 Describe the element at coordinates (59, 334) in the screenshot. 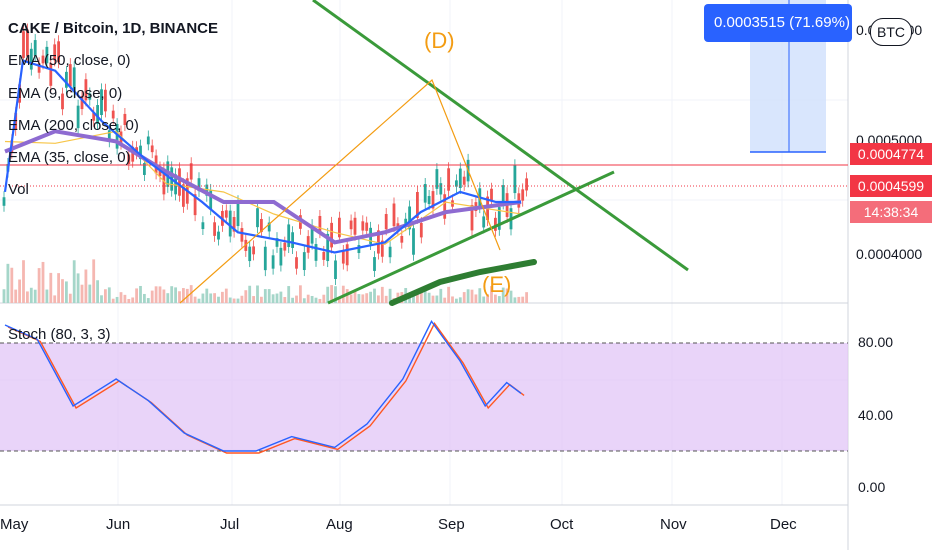

I see `stoch-legend: Stoch (80, 3, 3)` at that location.